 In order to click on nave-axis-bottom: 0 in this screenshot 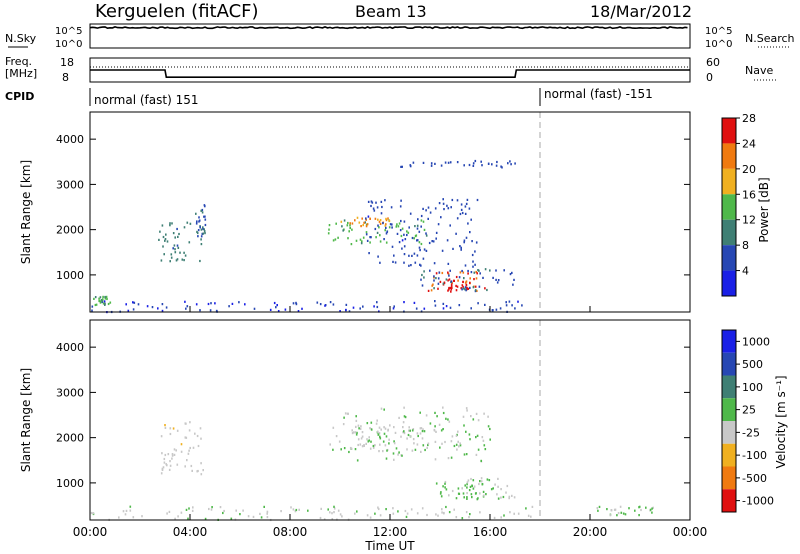, I will do `click(709, 77)`.